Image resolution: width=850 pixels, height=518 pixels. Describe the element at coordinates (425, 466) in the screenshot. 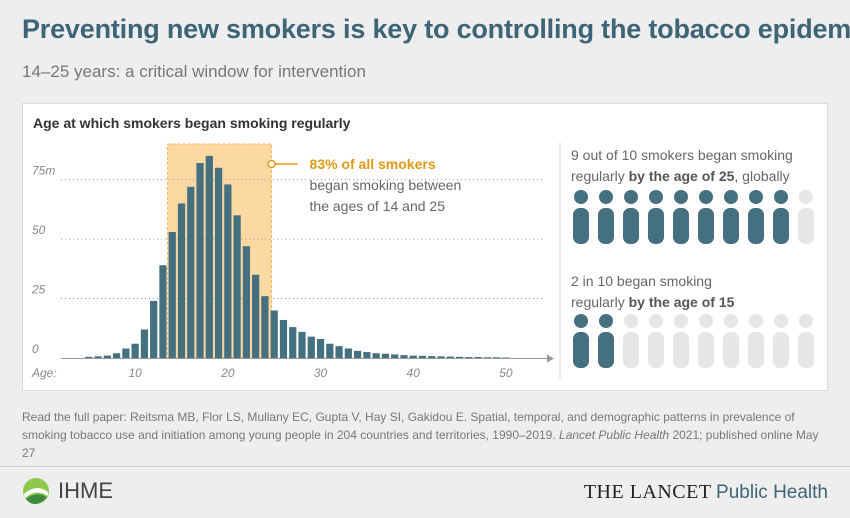

I see `footer-divider` at that location.